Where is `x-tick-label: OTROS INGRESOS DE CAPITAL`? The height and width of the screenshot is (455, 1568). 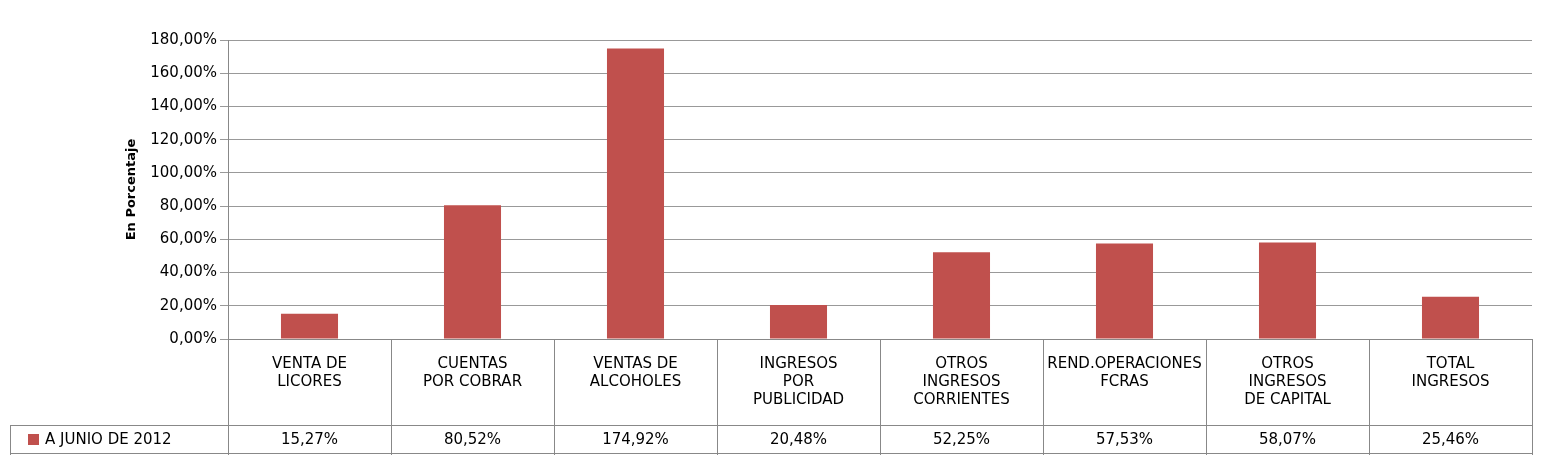 x-tick-label: OTROS INGRESOS DE CAPITAL is located at coordinates (1288, 380).